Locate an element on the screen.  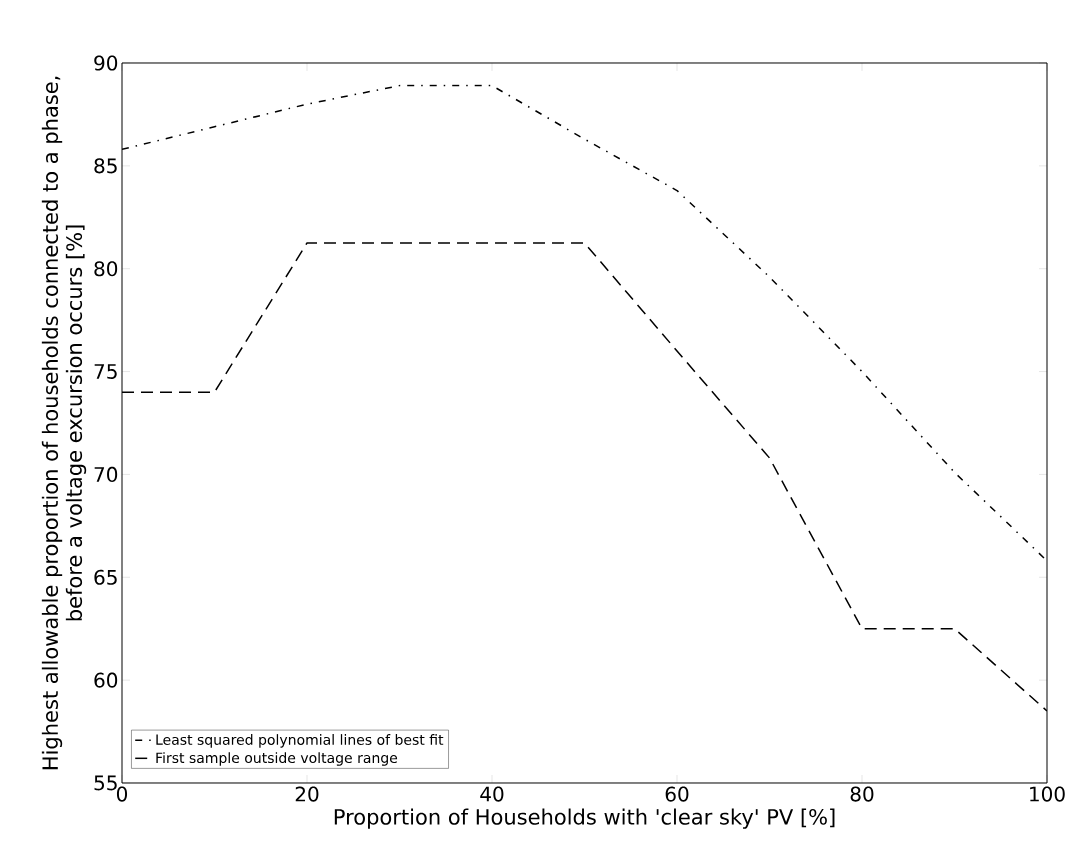
x-tick-label: 80 is located at coordinates (862, 794).